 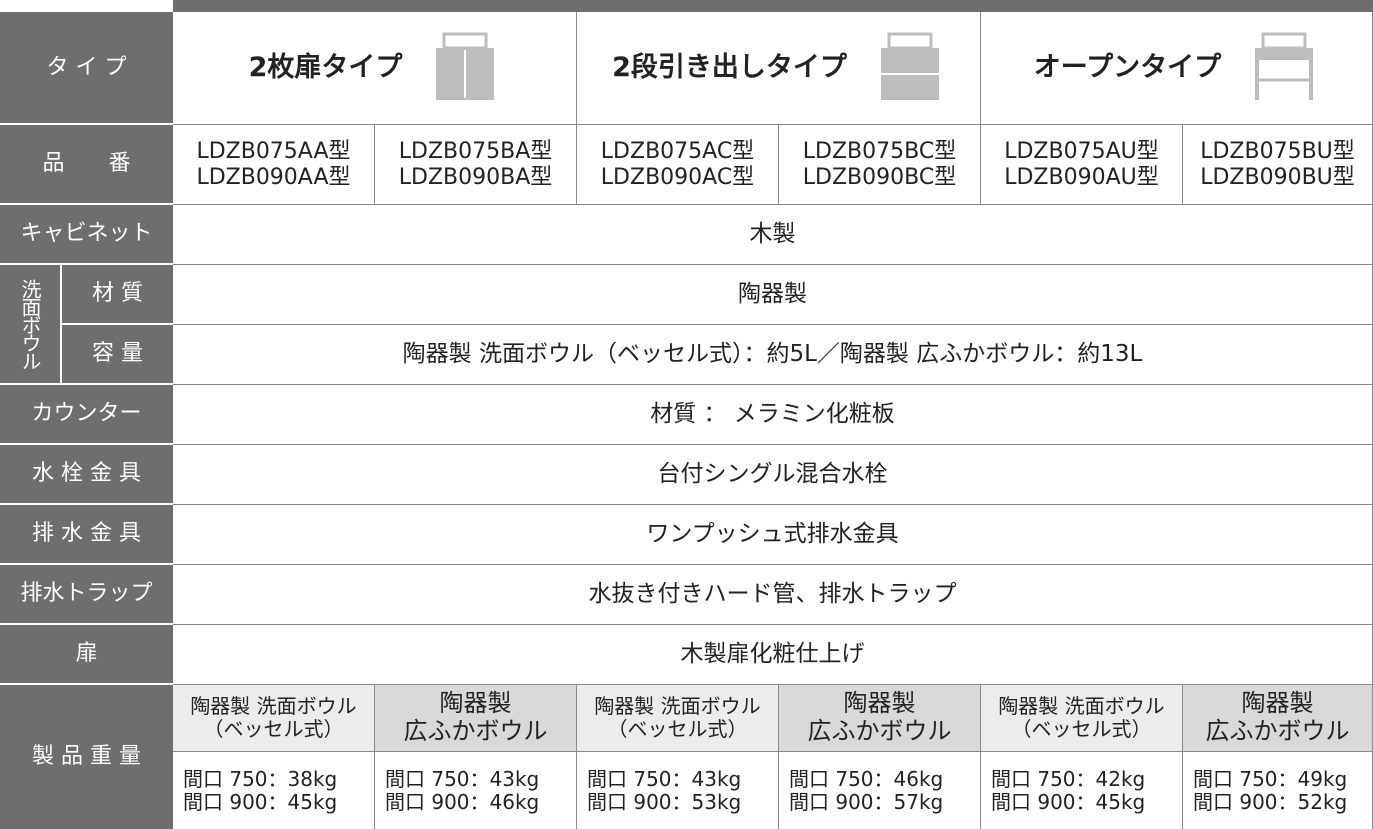 I want to click on spec-value: 木製扉化粧仕上げ, so click(x=773, y=655).